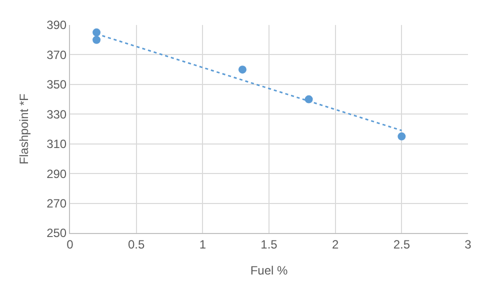 This screenshot has width=491, height=299. I want to click on y-tick-label: 310, so click(56, 144).